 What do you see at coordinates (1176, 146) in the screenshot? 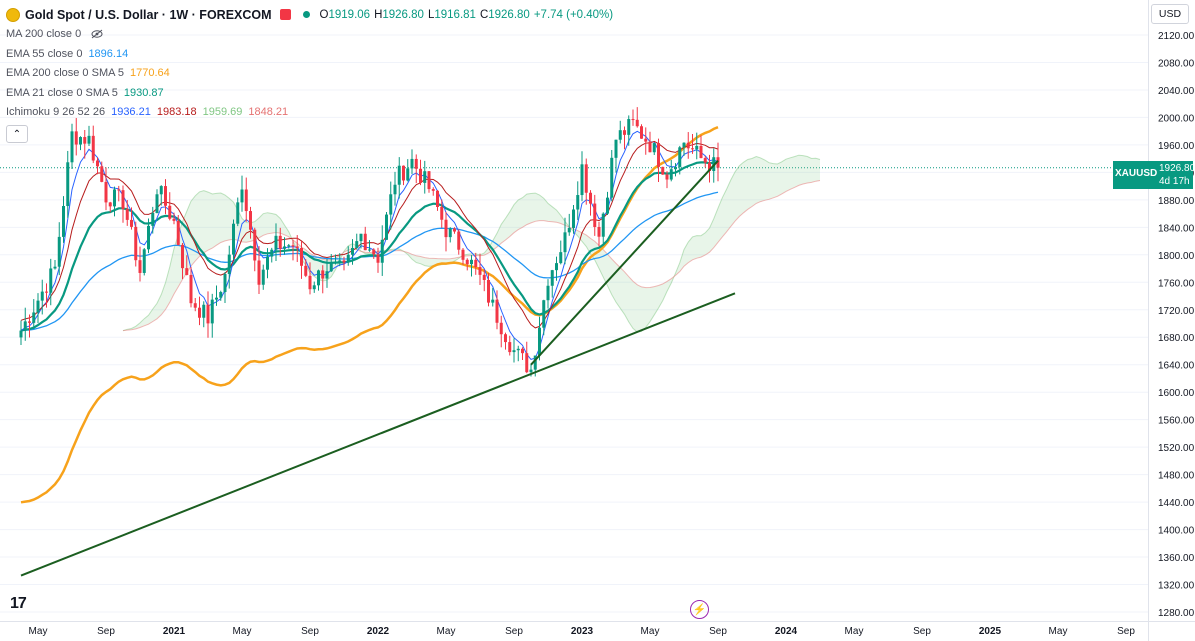
I see `y-tick-label: 1960.00` at bounding box center [1176, 146].